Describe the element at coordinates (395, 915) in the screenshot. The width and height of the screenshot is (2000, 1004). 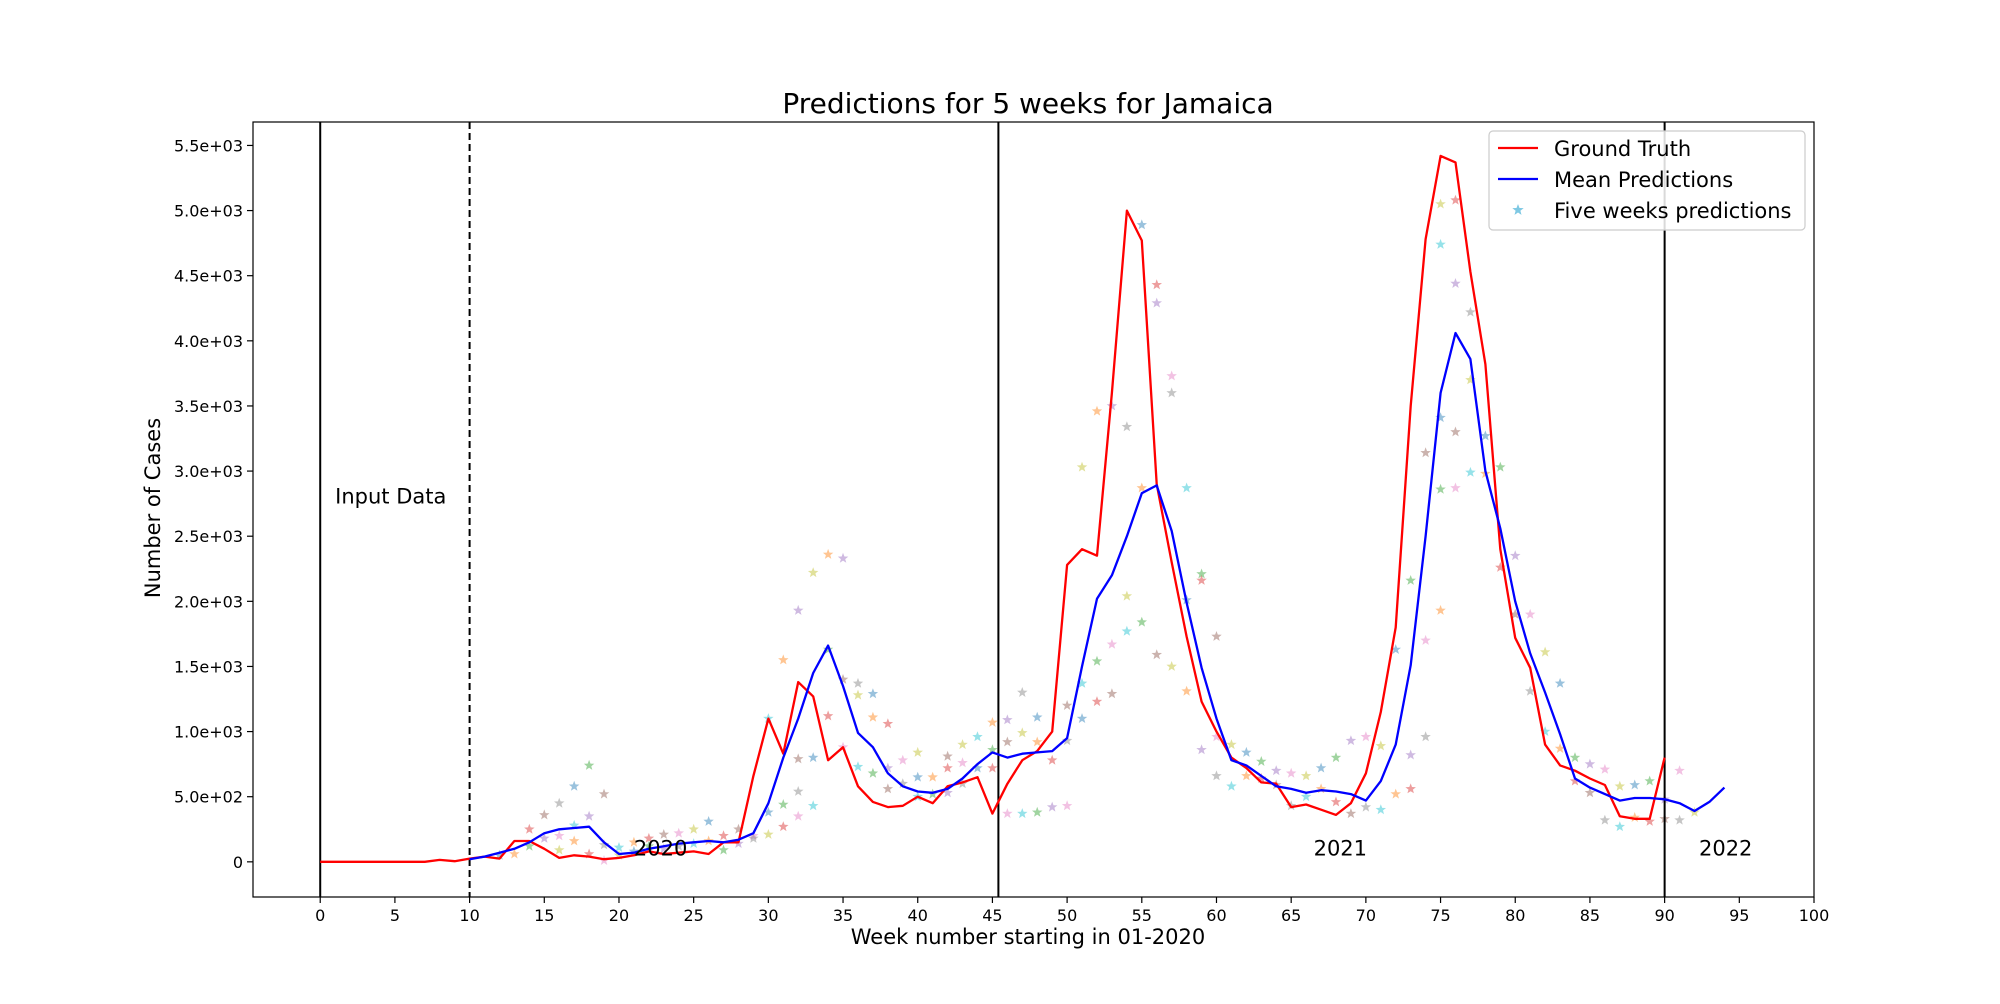
I see `x-tick-label: 5` at that location.